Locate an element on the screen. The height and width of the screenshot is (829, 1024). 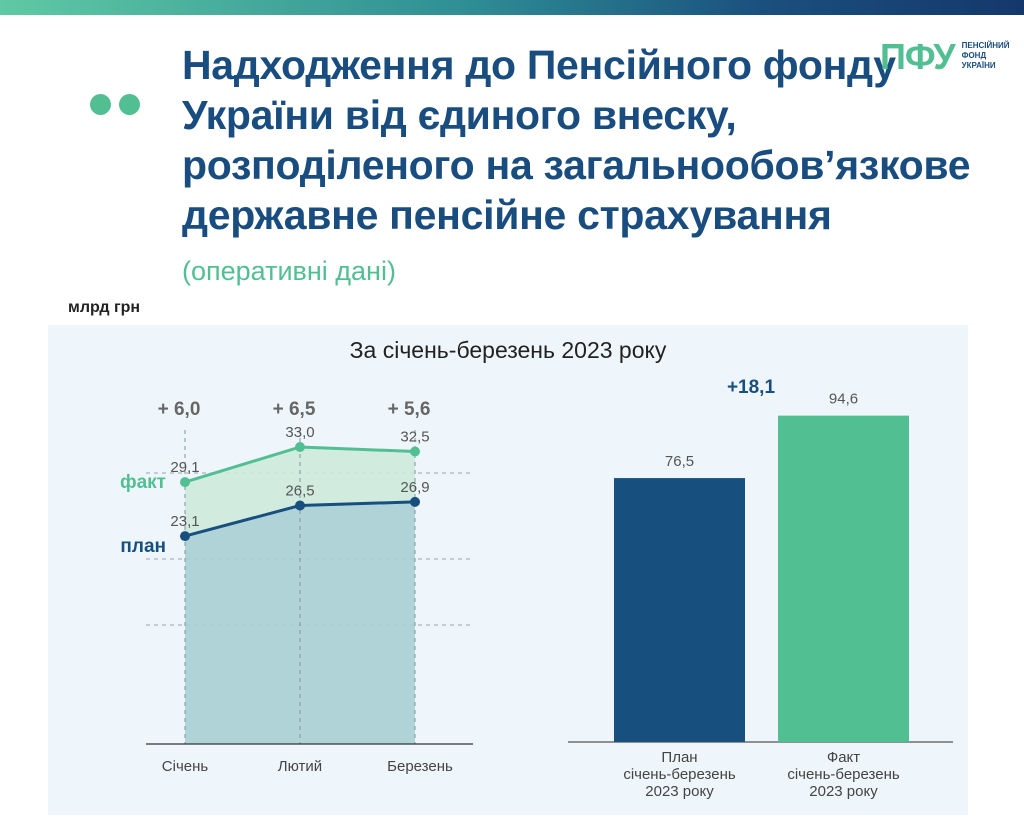
page-subtitle: (оперативні дані) is located at coordinates (289, 271).